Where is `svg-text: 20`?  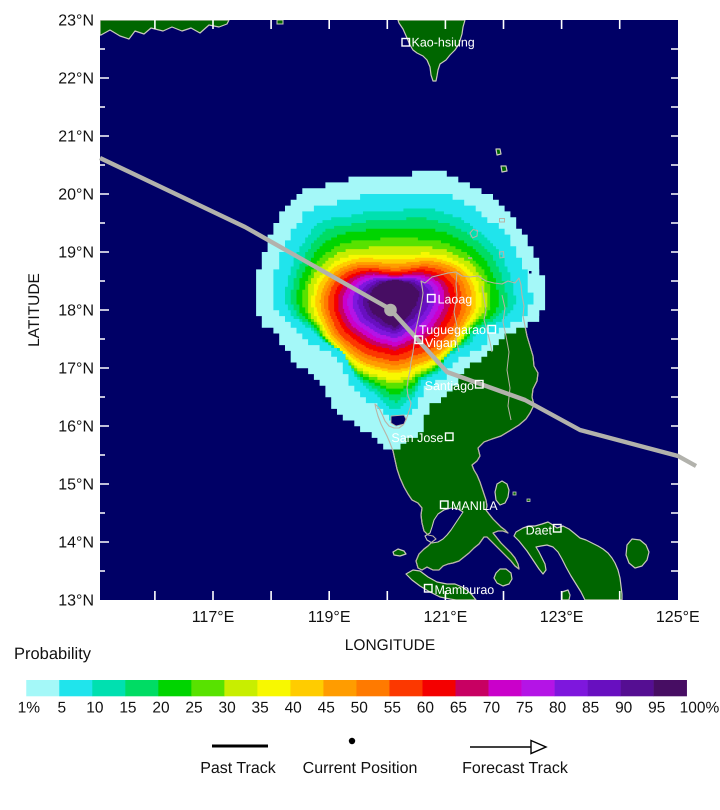 svg-text: 20 is located at coordinates (161, 708).